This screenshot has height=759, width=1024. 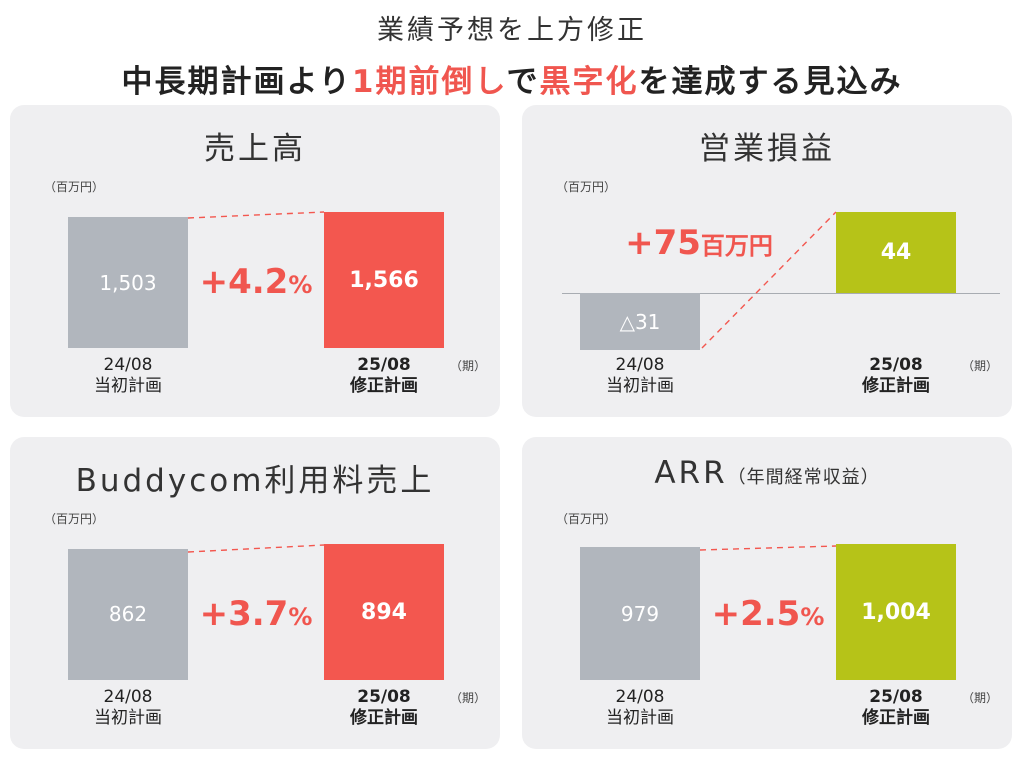 What do you see at coordinates (979, 366) in the screenshot?
I see `operating-income-period-label: （期）` at bounding box center [979, 366].